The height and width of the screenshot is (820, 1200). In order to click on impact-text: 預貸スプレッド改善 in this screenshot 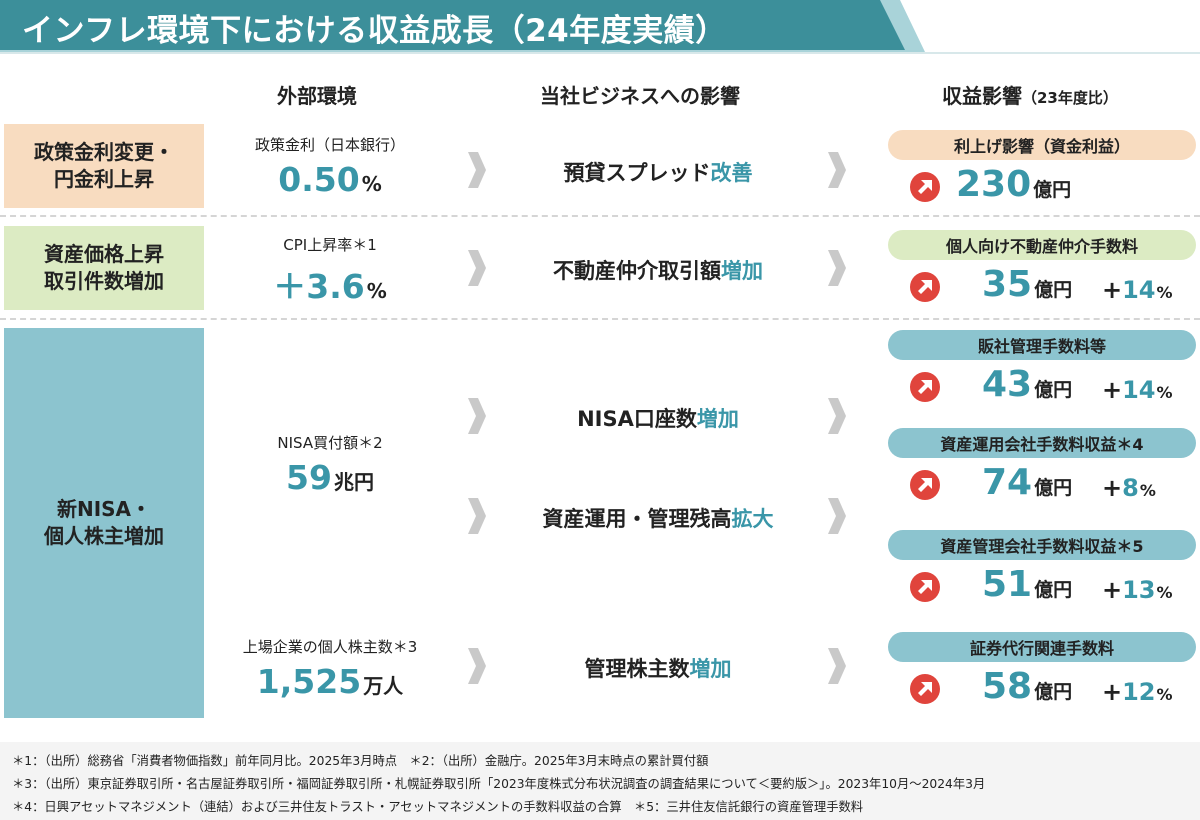, I will do `click(658, 172)`.